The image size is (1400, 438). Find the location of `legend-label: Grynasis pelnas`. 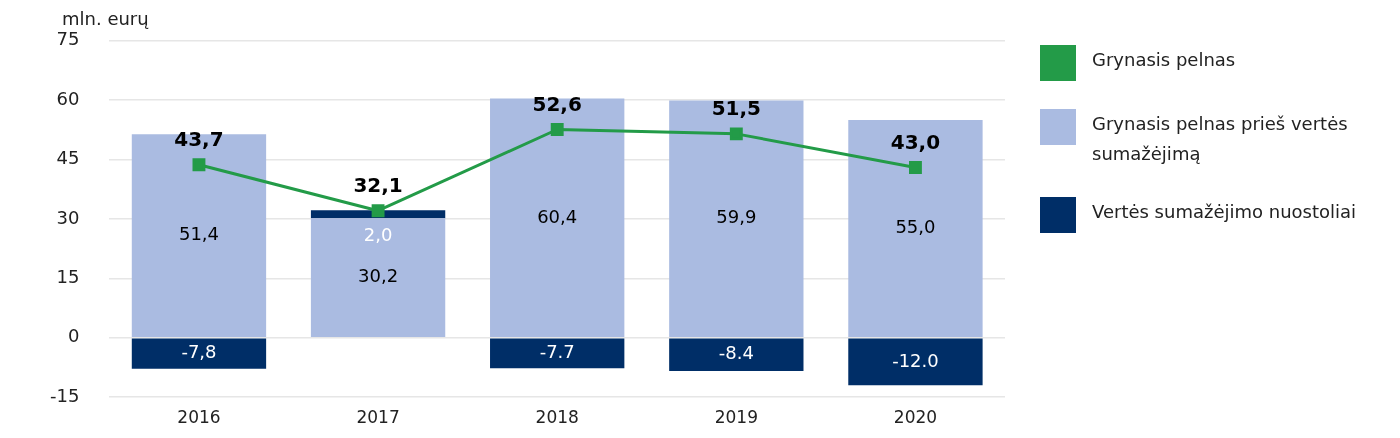

legend-label: Grynasis pelnas is located at coordinates (1164, 60).